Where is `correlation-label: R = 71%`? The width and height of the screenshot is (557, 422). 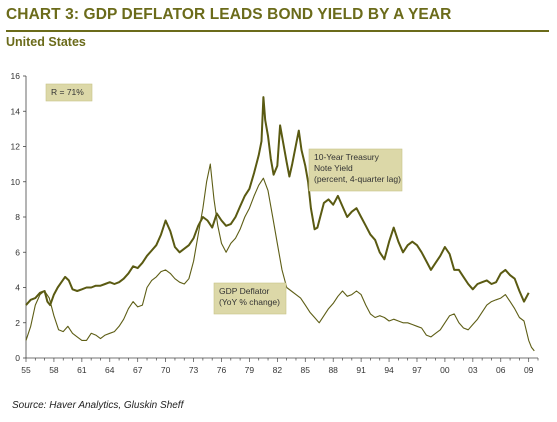 correlation-label: R = 71% is located at coordinates (69, 92).